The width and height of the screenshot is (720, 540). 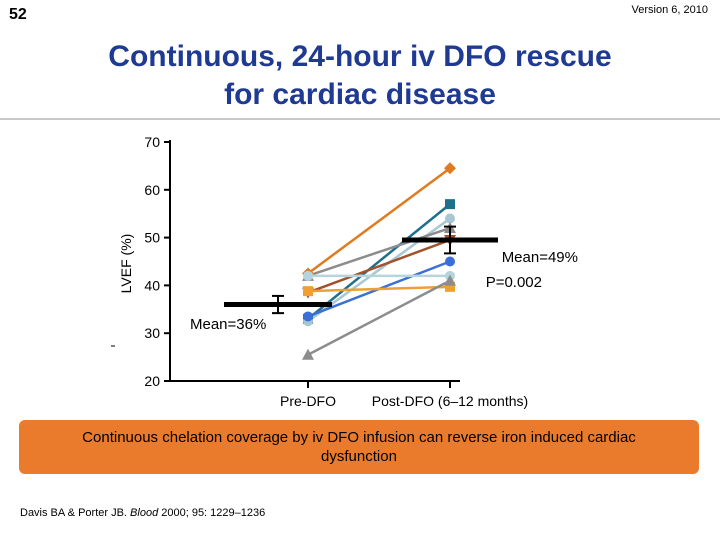 I want to click on title-line-2: for cardiac disease, so click(x=360, y=94).